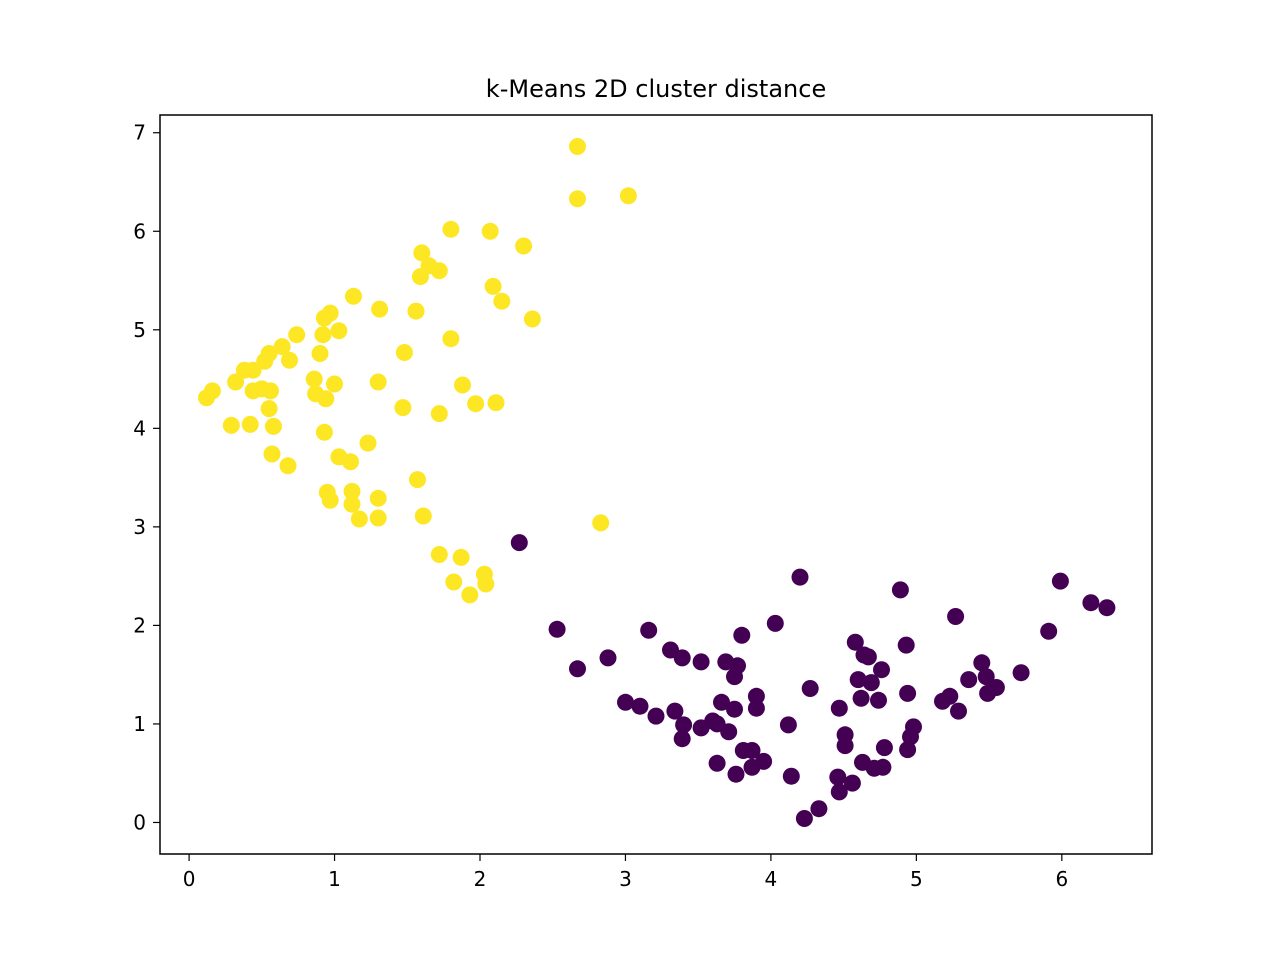  Describe the element at coordinates (139, 527) in the screenshot. I see `y-tick-label: 3` at that location.